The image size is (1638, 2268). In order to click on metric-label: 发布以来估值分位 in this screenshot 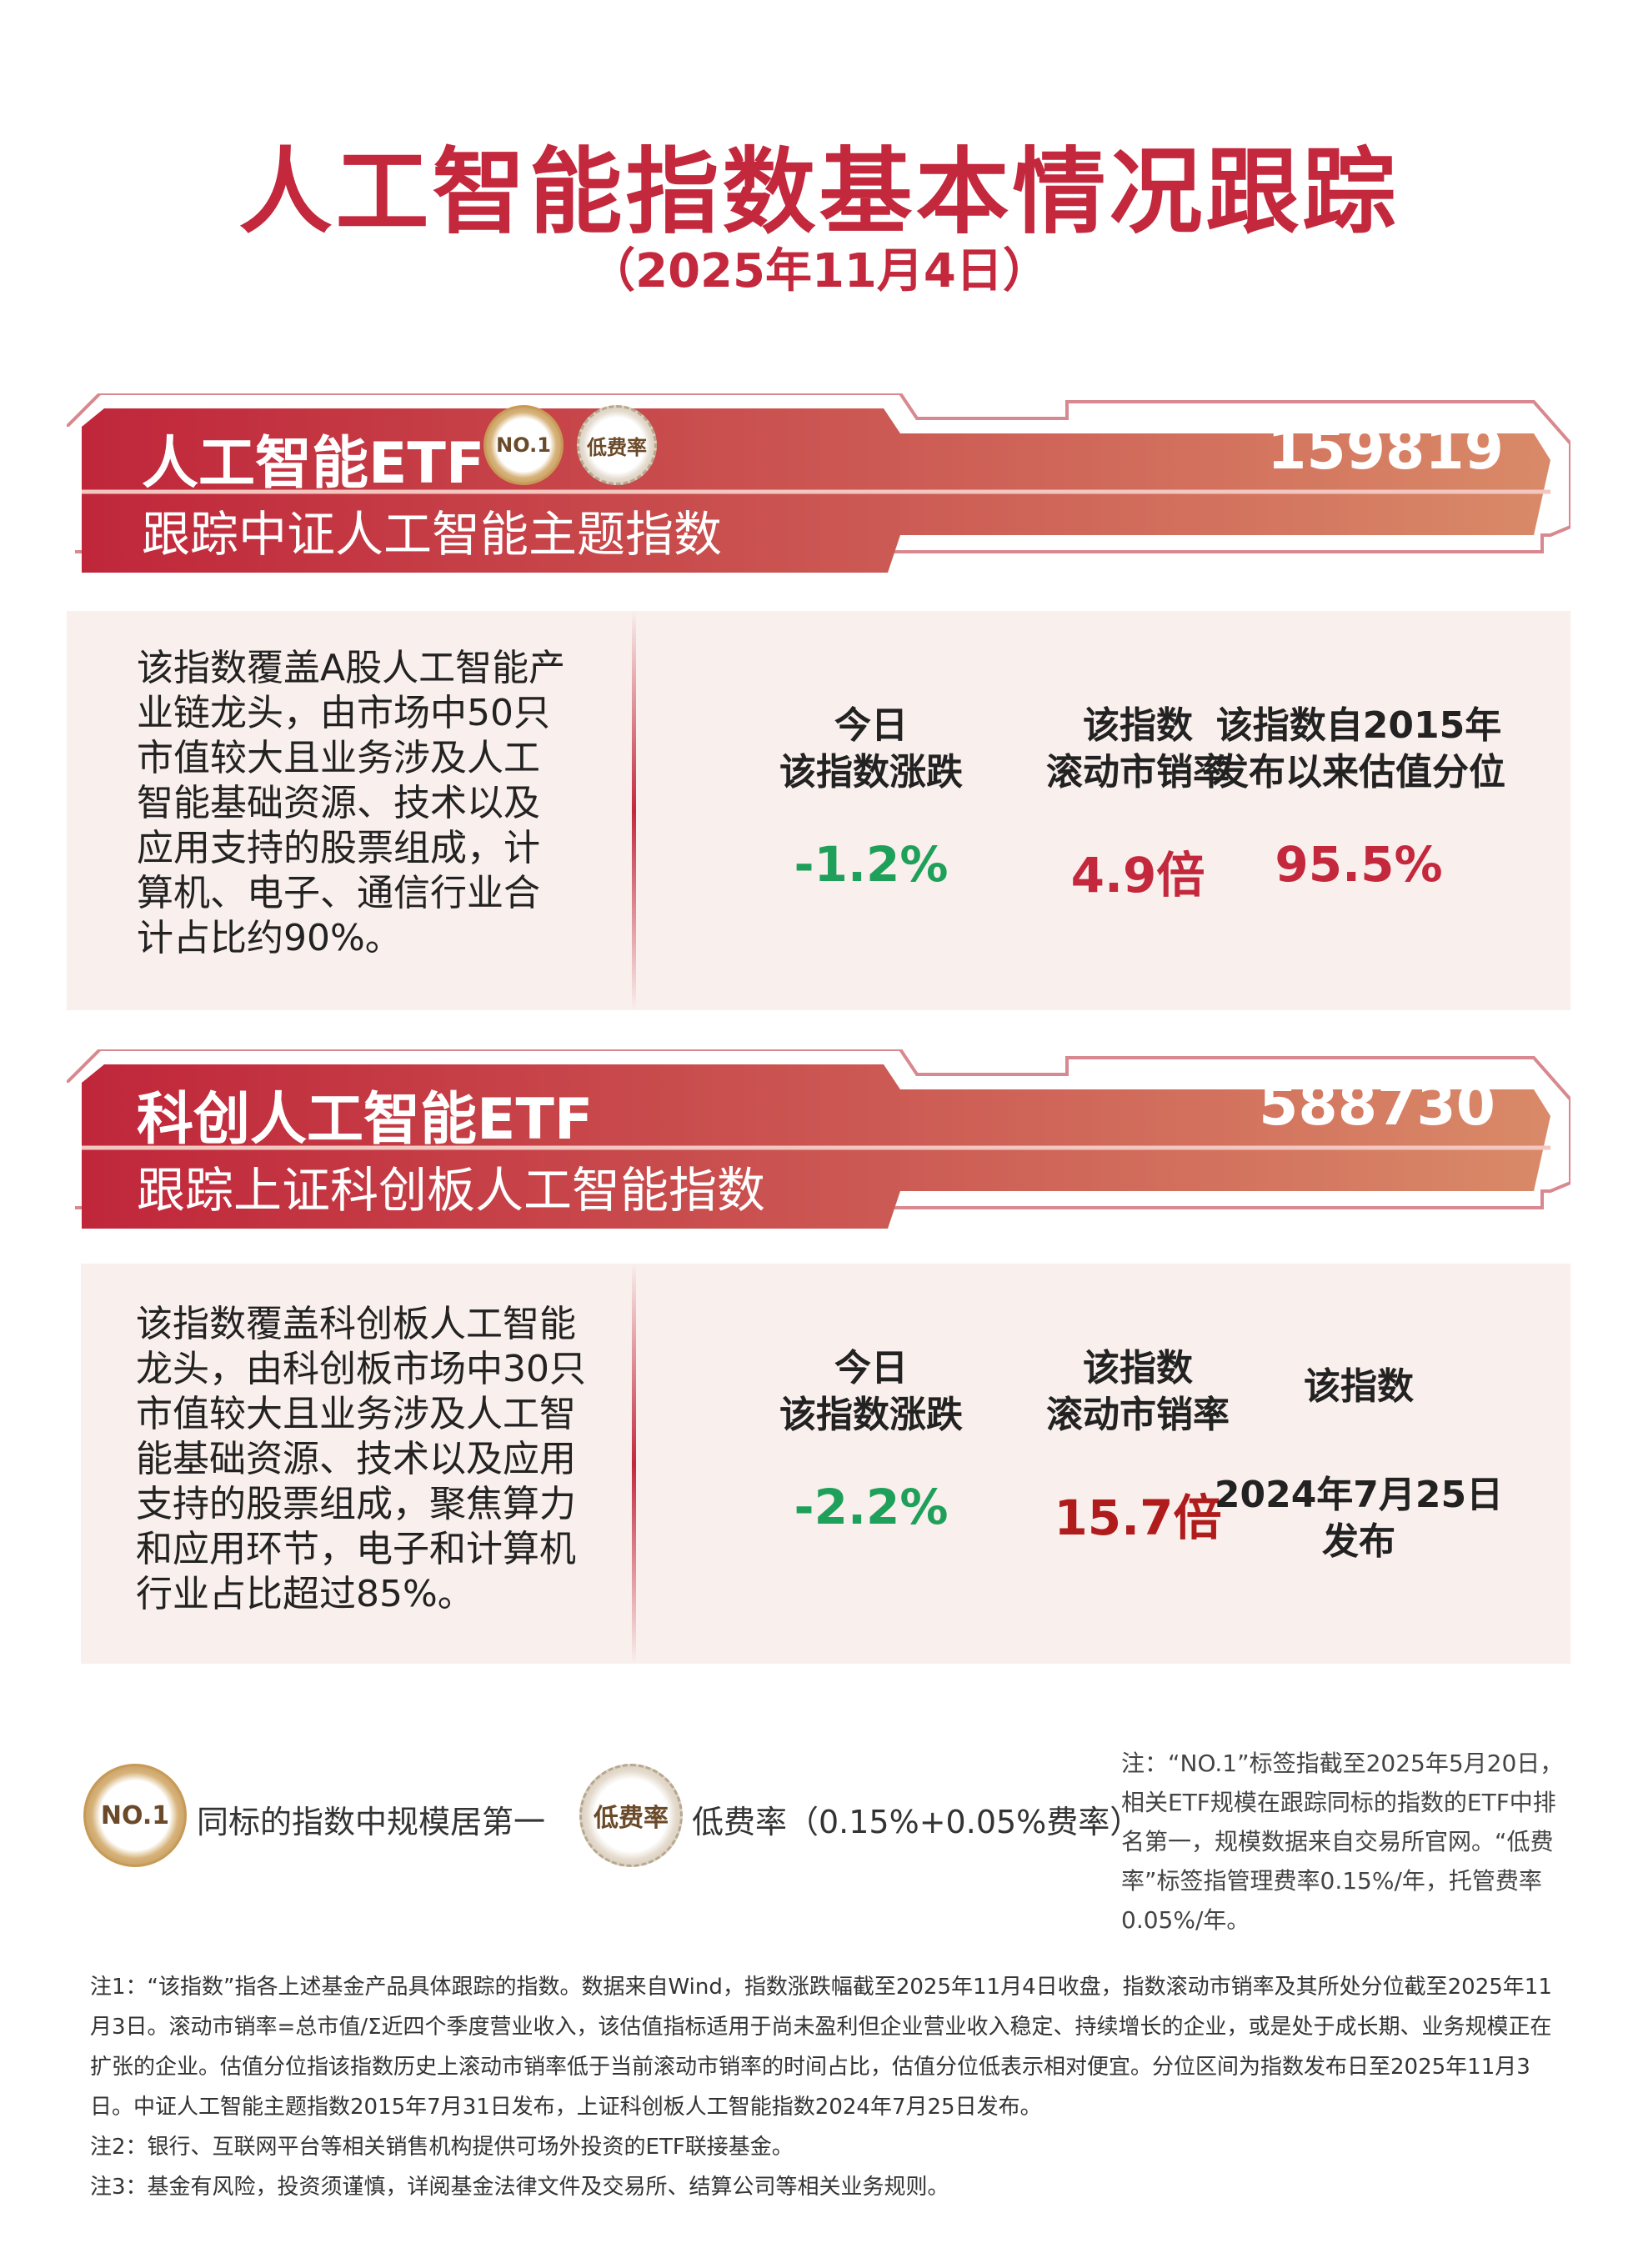, I will do `click(1358, 772)`.